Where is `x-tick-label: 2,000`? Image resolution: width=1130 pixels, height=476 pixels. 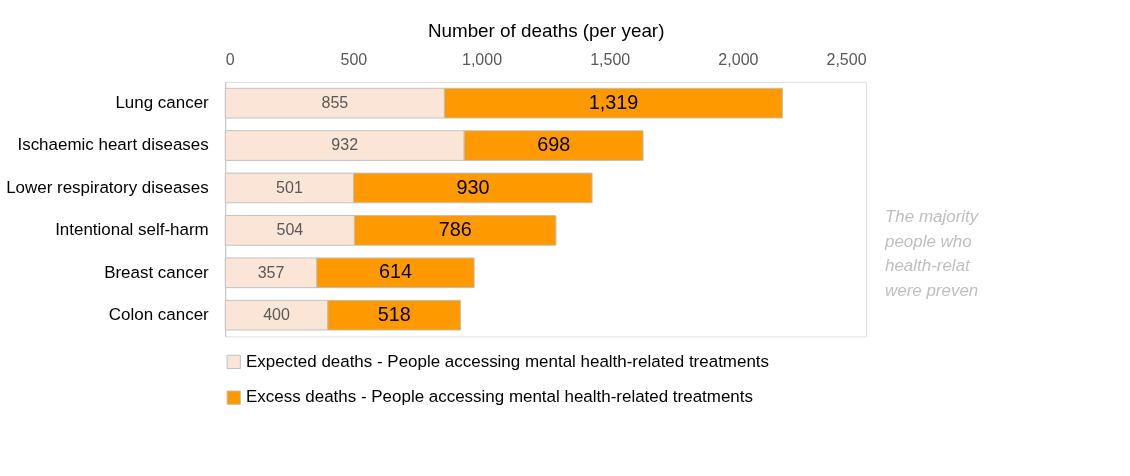
x-tick-label: 2,000 is located at coordinates (738, 59).